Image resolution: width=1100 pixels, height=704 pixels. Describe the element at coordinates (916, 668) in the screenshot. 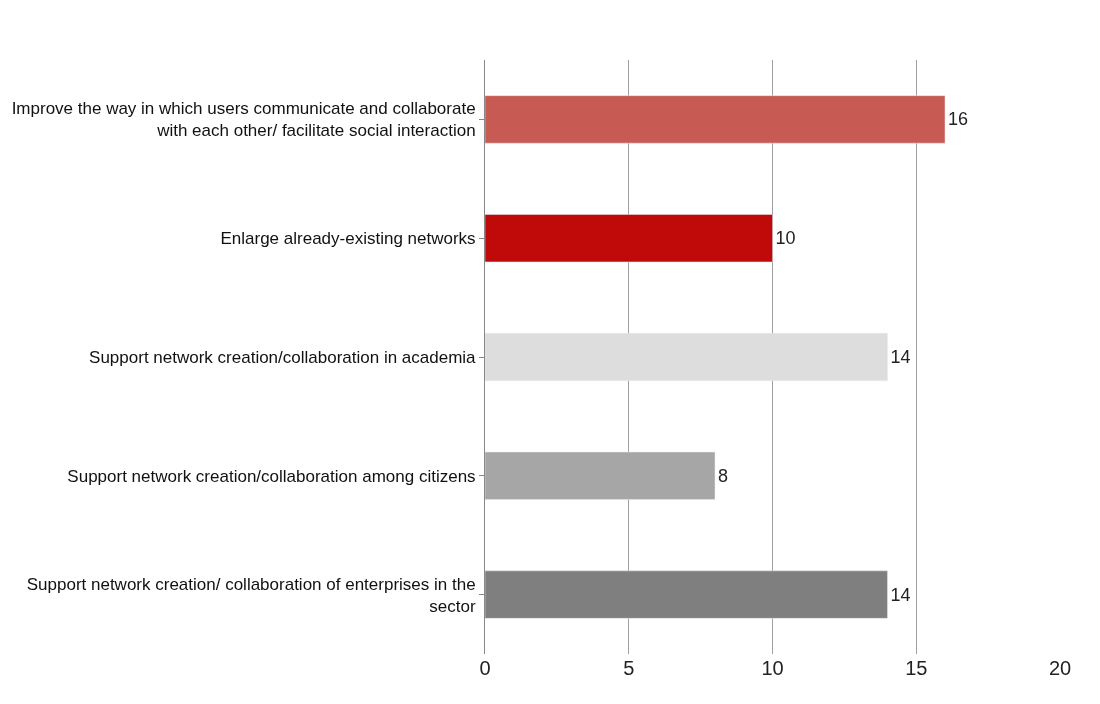

I see `x-tick-label: 15` at that location.